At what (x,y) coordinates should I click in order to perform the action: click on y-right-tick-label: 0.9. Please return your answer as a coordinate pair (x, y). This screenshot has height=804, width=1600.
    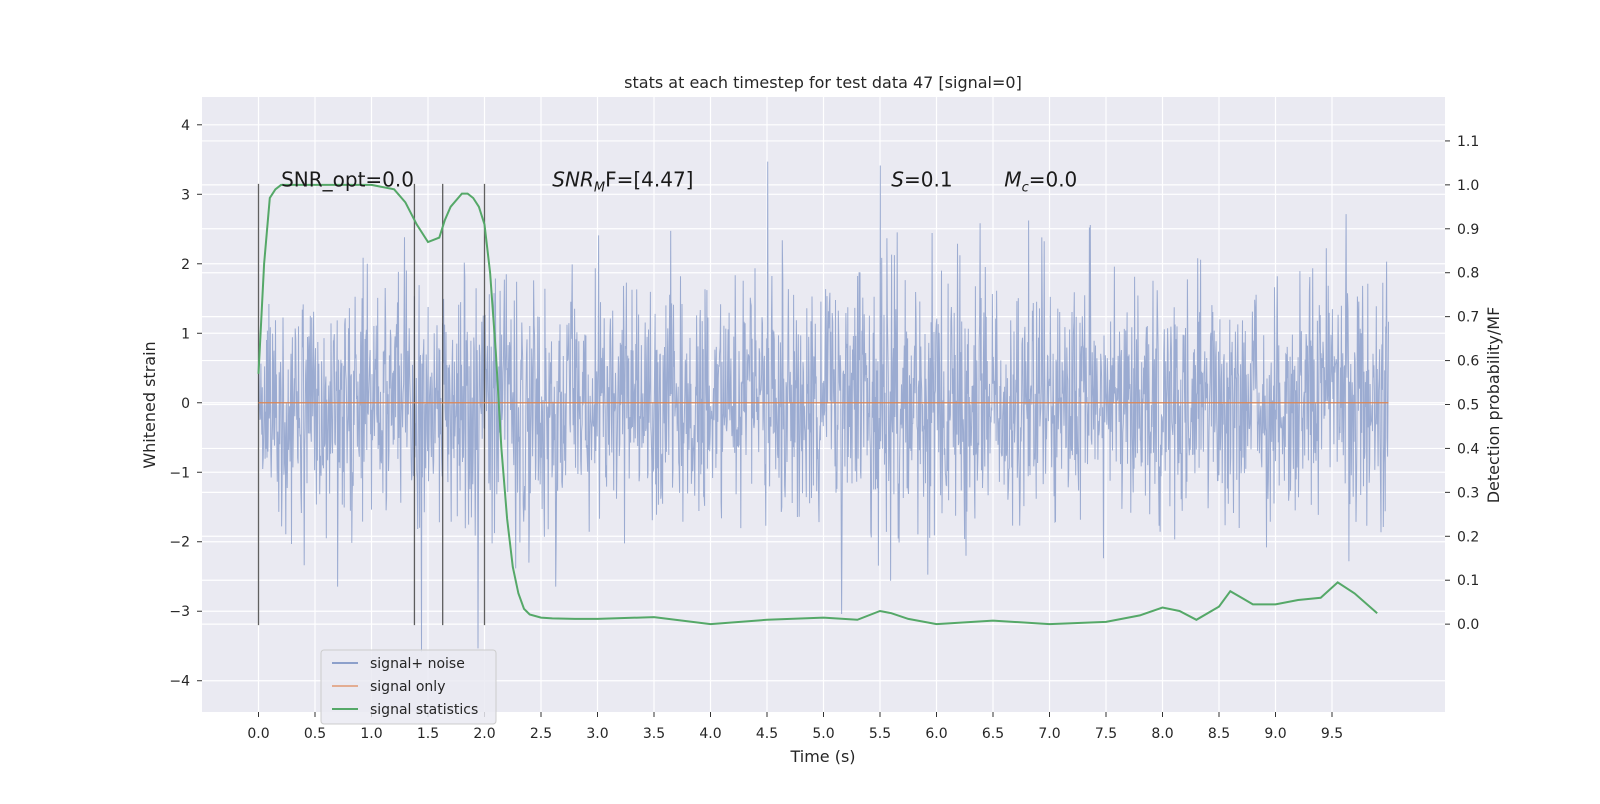
    Looking at the image, I should click on (1468, 230).